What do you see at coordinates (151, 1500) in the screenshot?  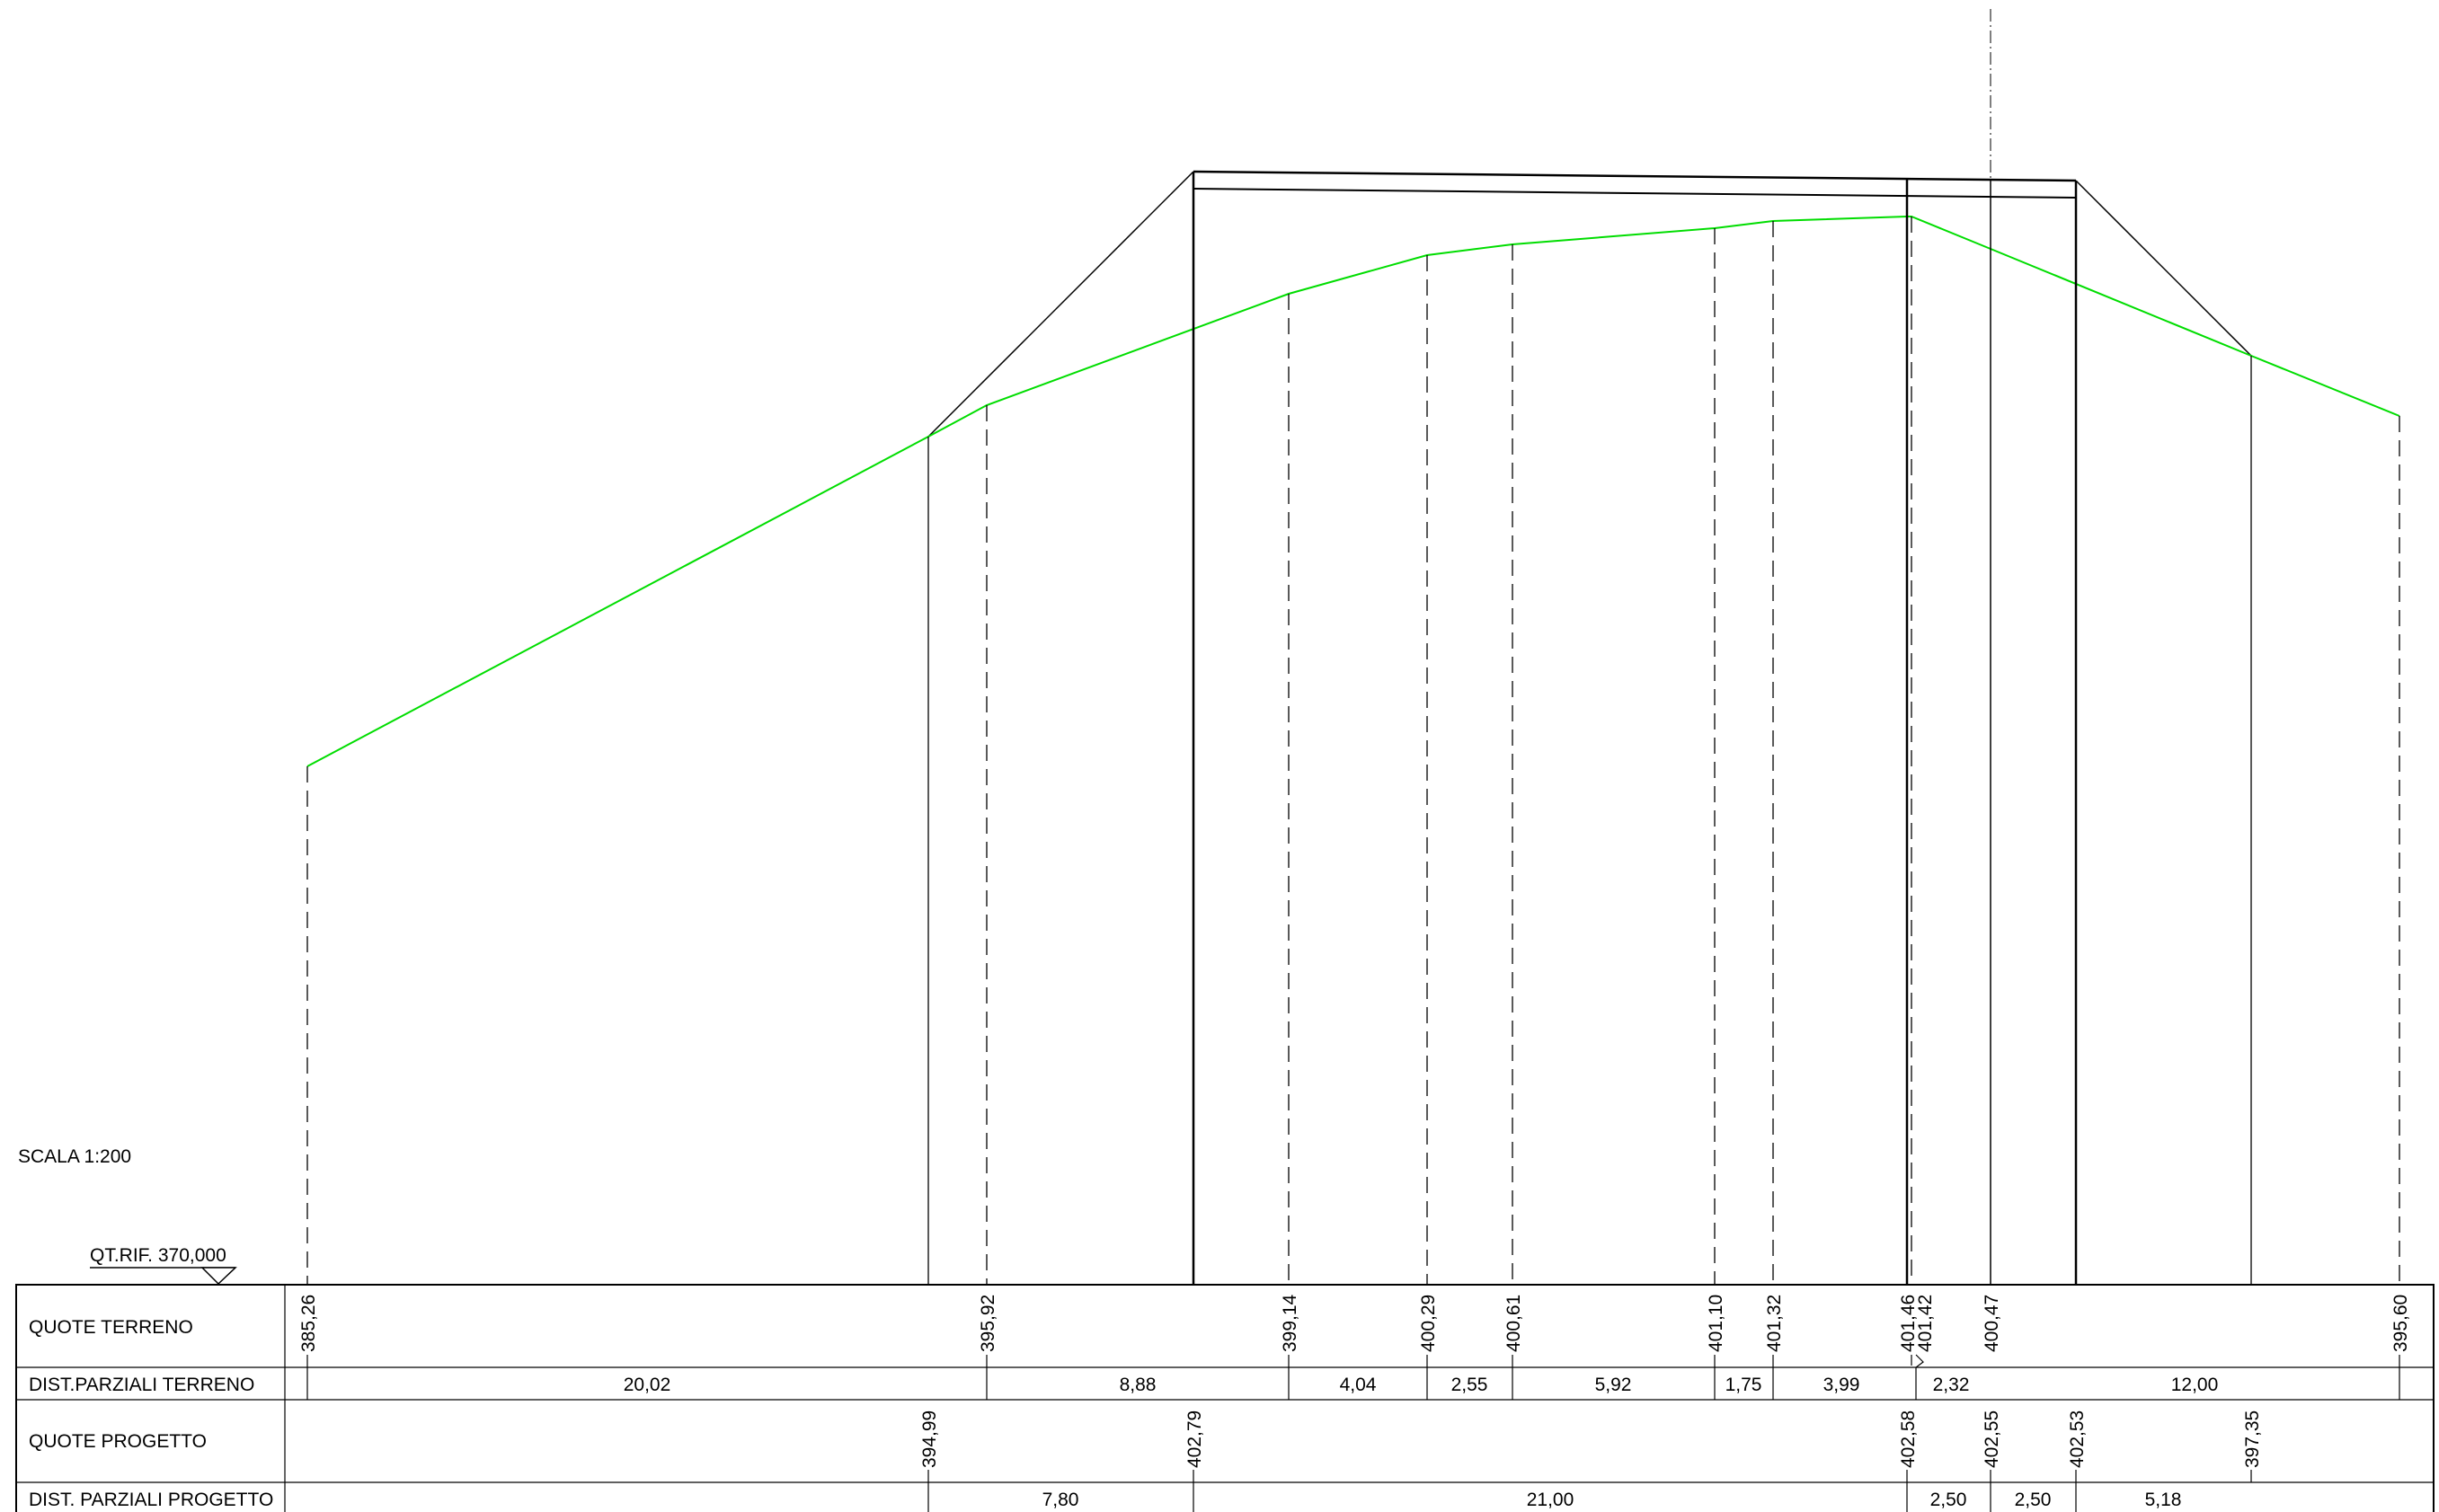 I see `row-label-dist-parziali-progetto: DIST. PARZIALI PROGETTO` at bounding box center [151, 1500].